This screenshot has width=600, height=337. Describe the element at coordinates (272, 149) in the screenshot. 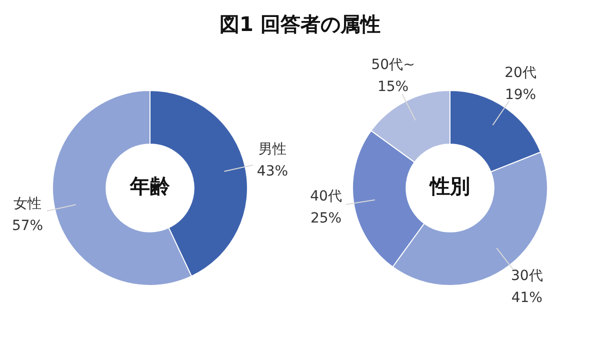

I see `slice-label: 男性` at that location.